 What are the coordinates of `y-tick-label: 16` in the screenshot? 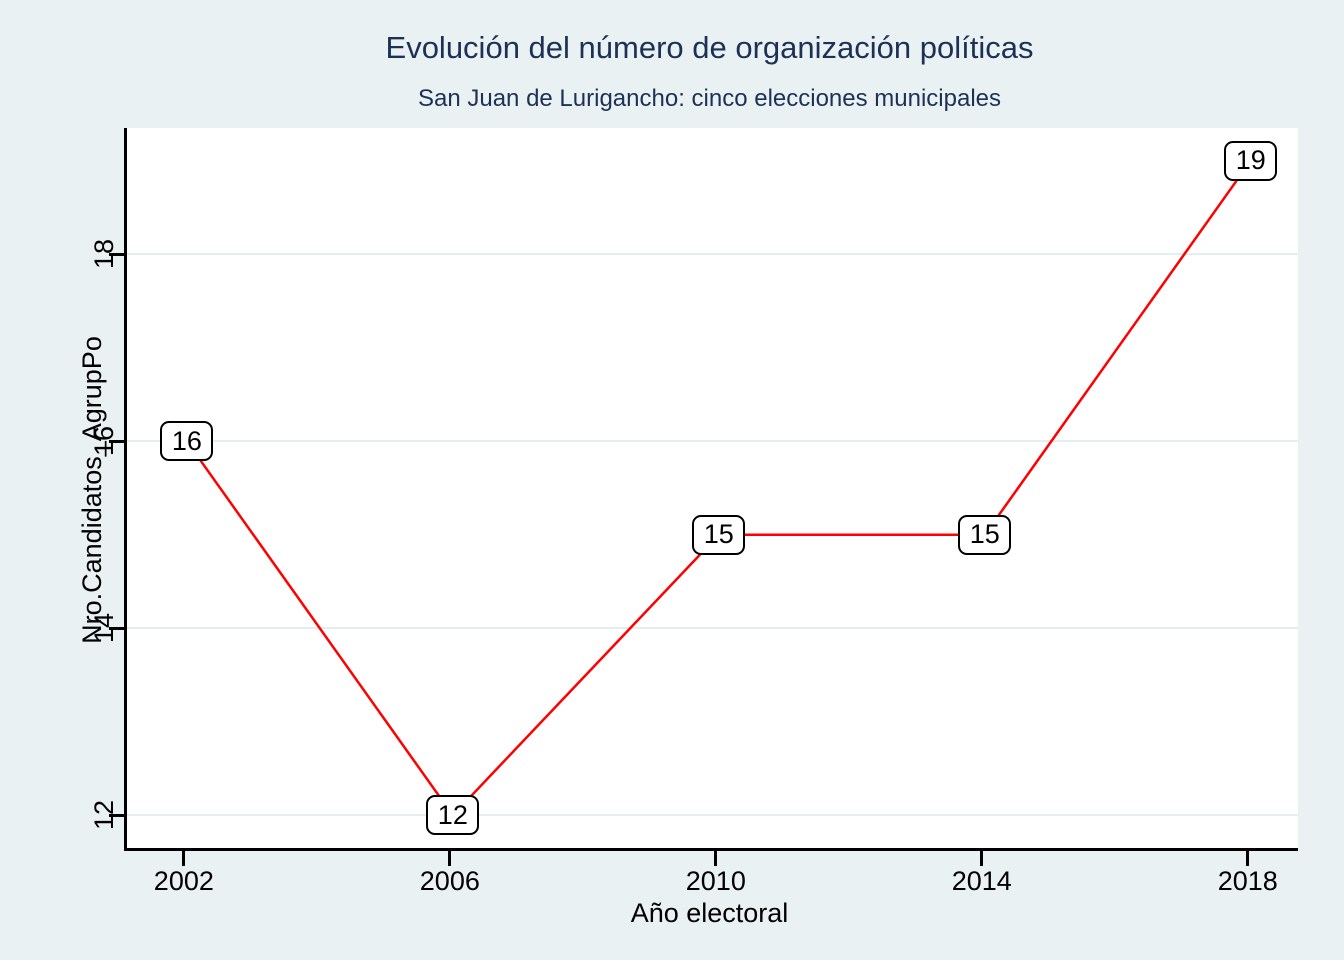 It's located at (103, 441).